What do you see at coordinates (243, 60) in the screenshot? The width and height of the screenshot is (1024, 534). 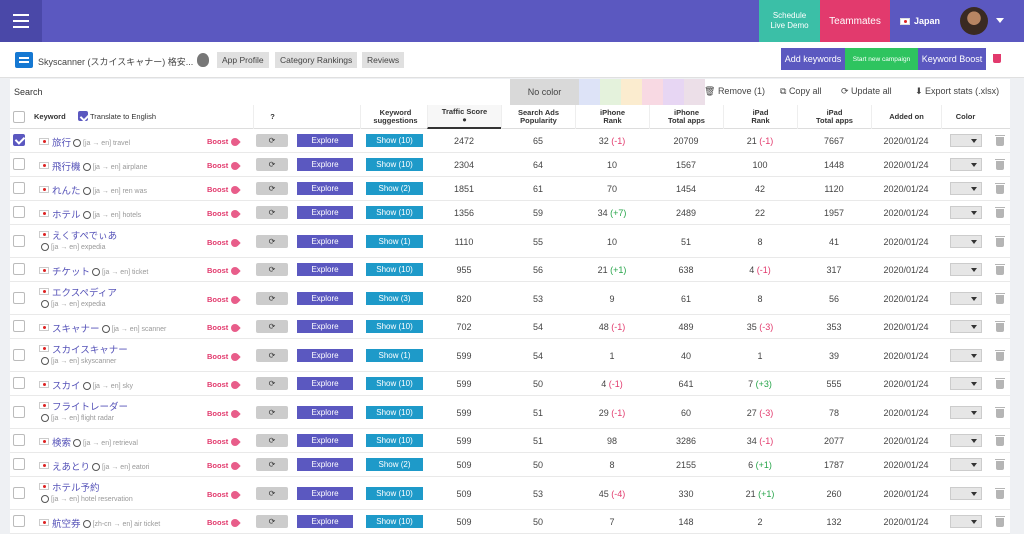 I see `app-profile-button: App Profile` at bounding box center [243, 60].